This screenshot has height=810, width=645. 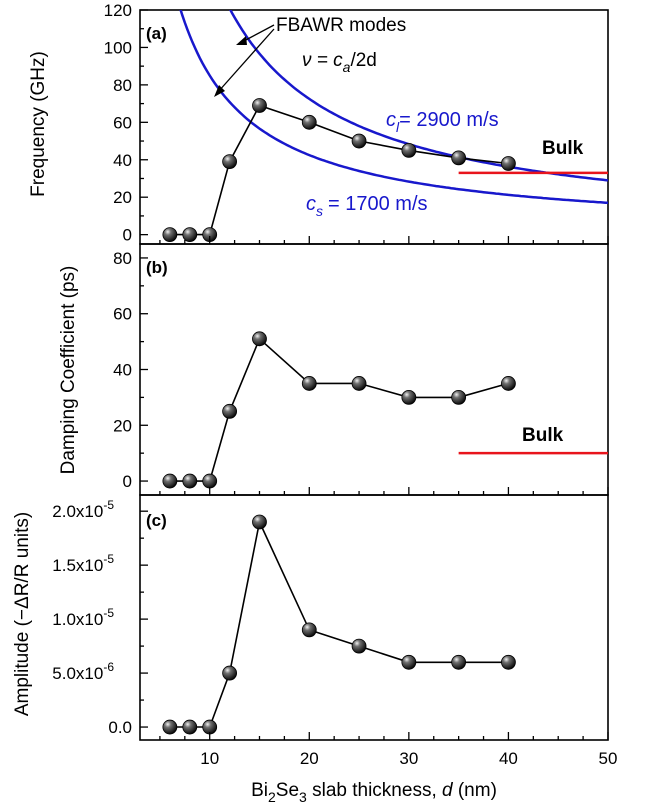 I want to click on cs-sub: s, so click(x=319, y=211).